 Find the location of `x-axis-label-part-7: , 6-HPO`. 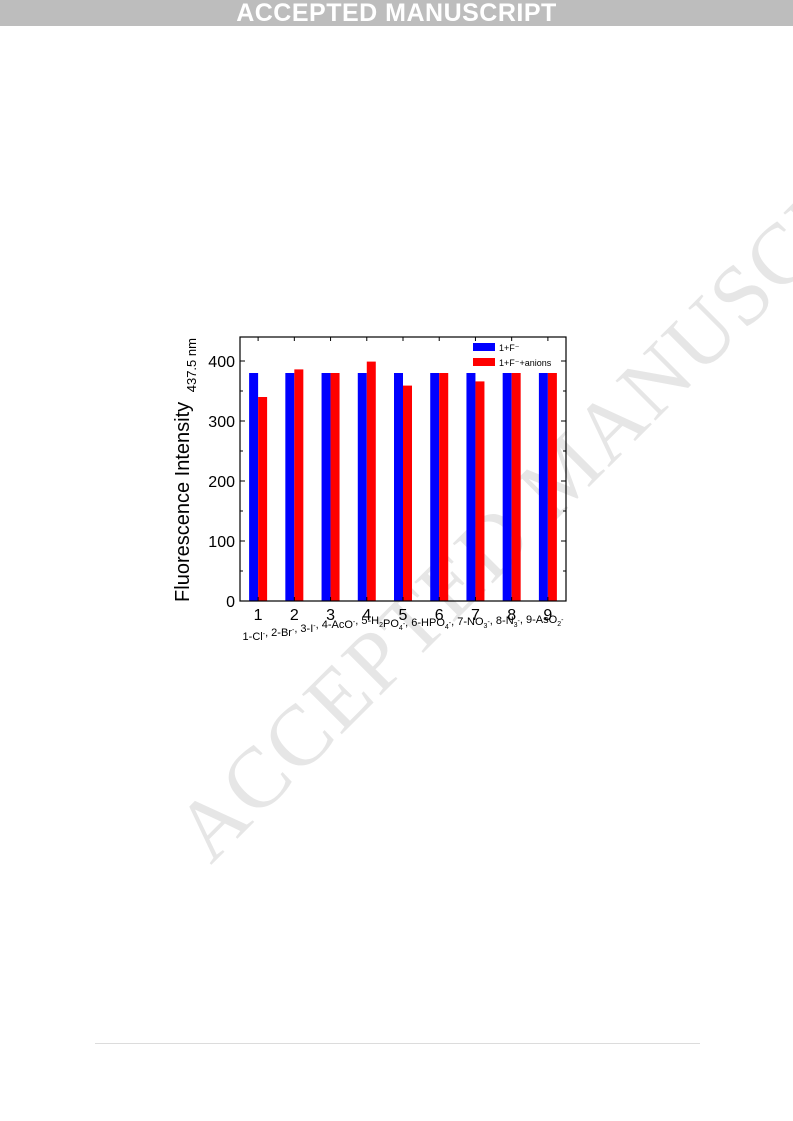

x-axis-label-part-7: , 6-HPO is located at coordinates (425, 623).